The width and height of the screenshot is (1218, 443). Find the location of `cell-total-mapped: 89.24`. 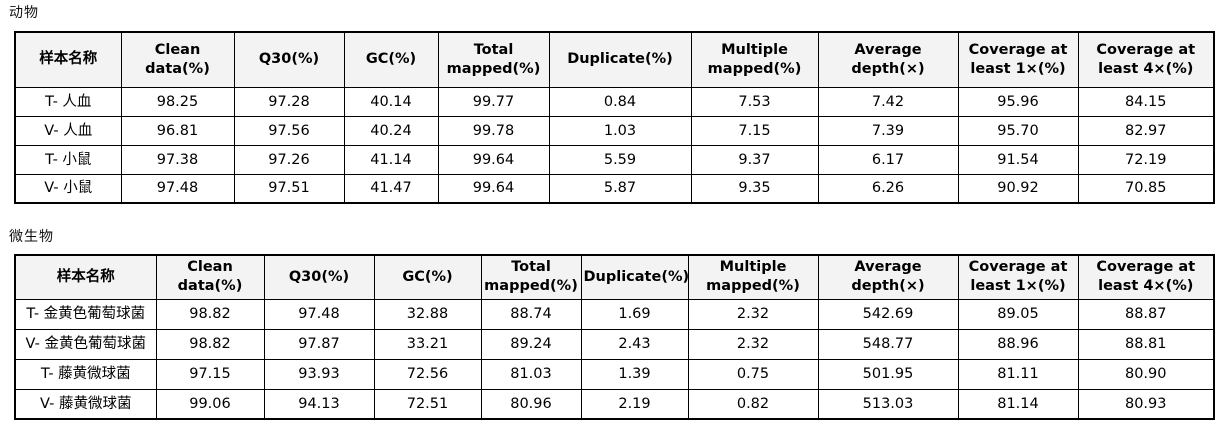

cell-total-mapped: 89.24 is located at coordinates (531, 344).